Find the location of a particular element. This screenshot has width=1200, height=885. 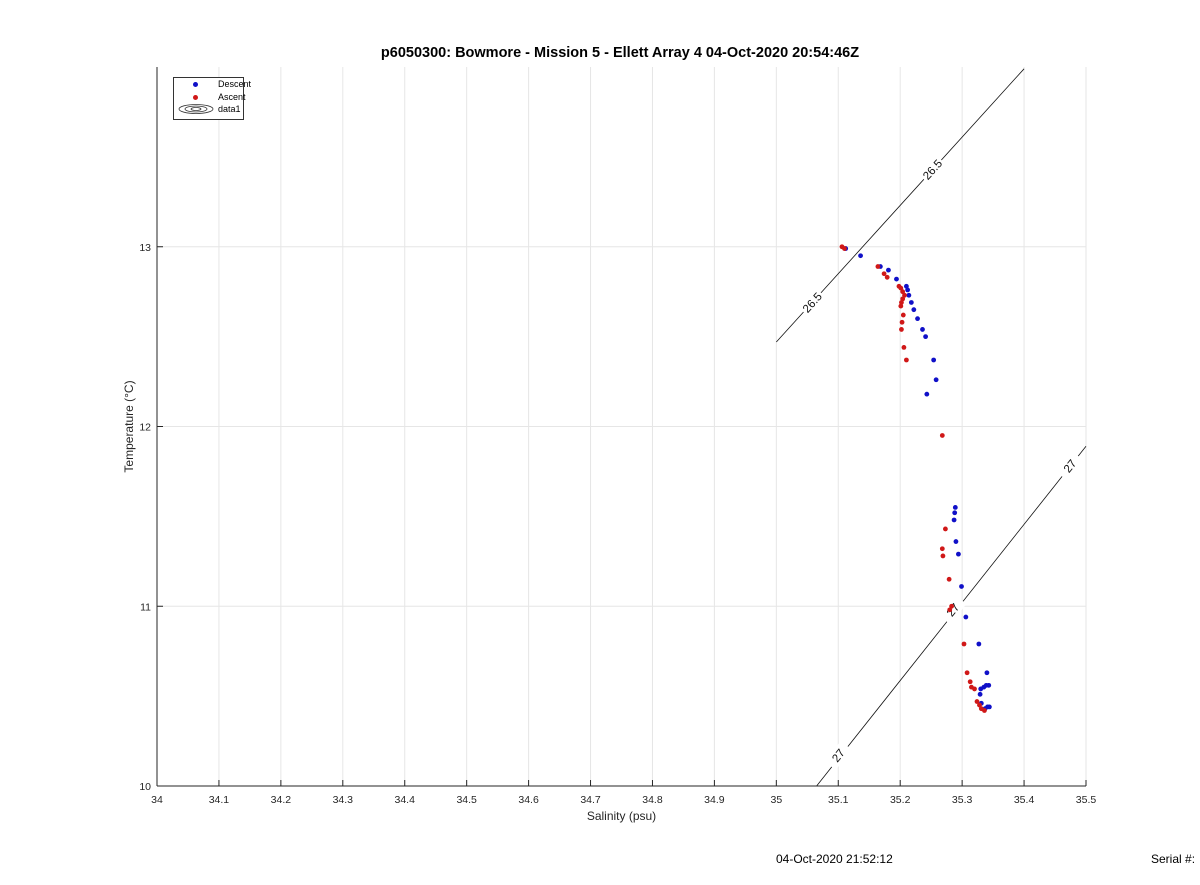

x-tick-label: 35.2 is located at coordinates (900, 800).